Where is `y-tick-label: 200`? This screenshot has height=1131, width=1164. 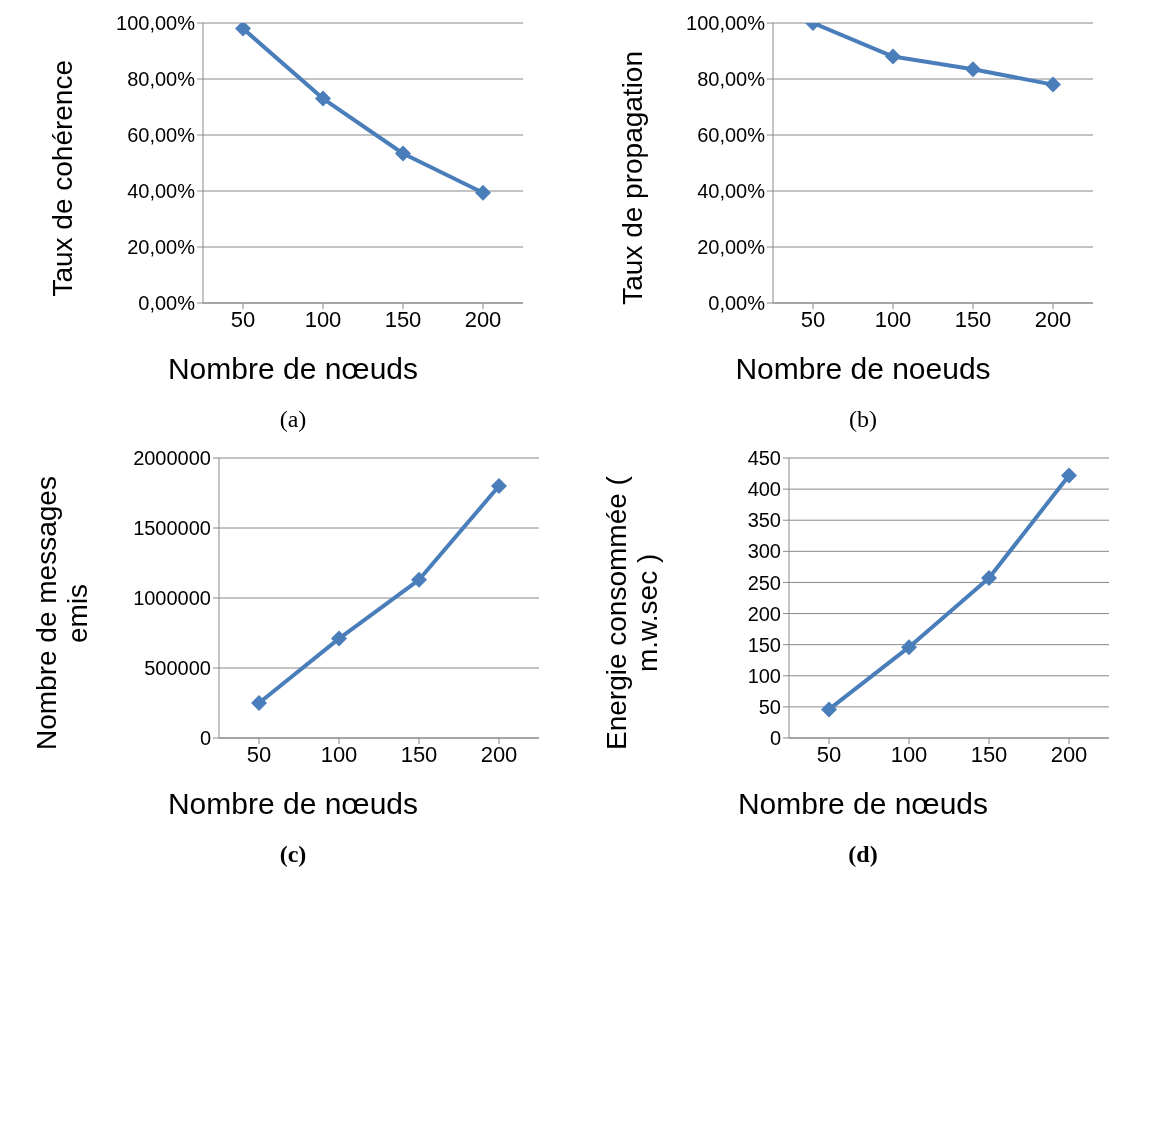 y-tick-label: 200 is located at coordinates (764, 613).